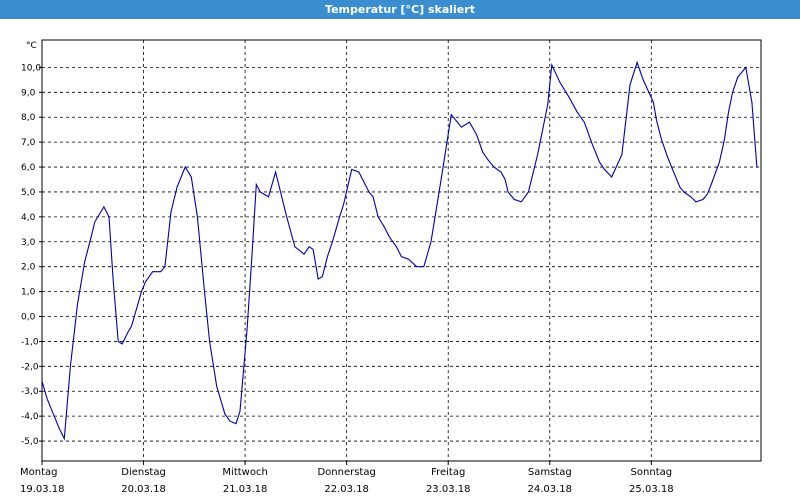 Image resolution: width=800 pixels, height=500 pixels. What do you see at coordinates (245, 489) in the screenshot?
I see `x-date-label: 21.03.18` at bounding box center [245, 489].